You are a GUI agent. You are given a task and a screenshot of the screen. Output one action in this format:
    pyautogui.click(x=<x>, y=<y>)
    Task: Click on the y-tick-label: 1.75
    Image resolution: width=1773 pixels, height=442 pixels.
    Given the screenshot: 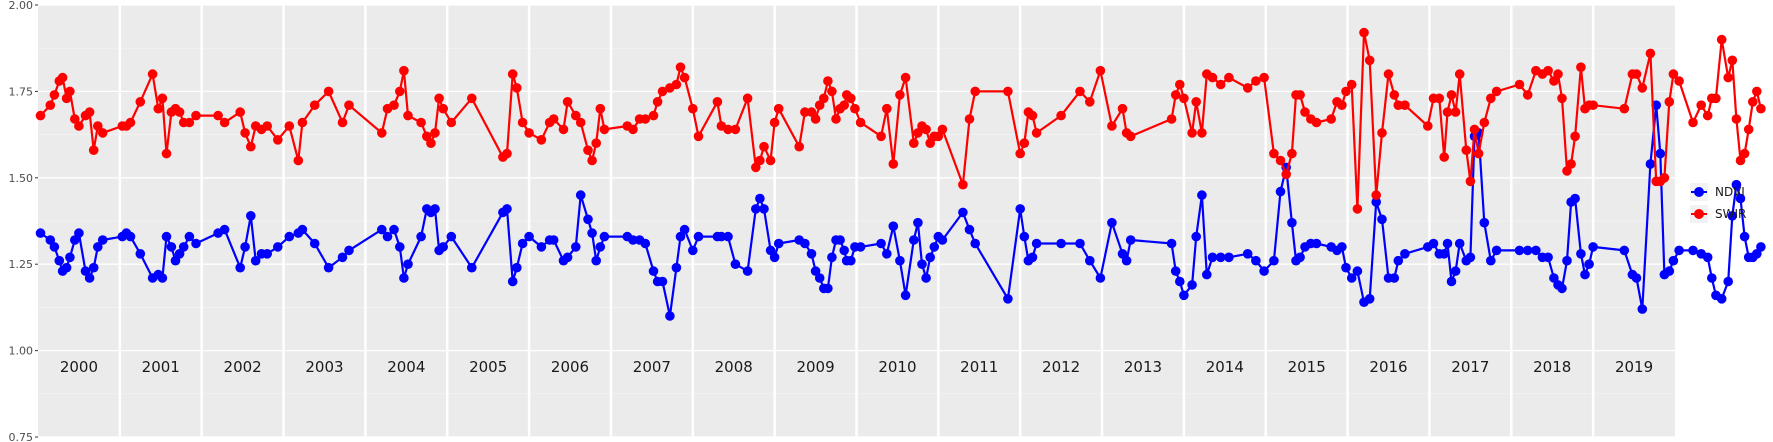 What is the action you would take?
    pyautogui.click(x=21, y=91)
    